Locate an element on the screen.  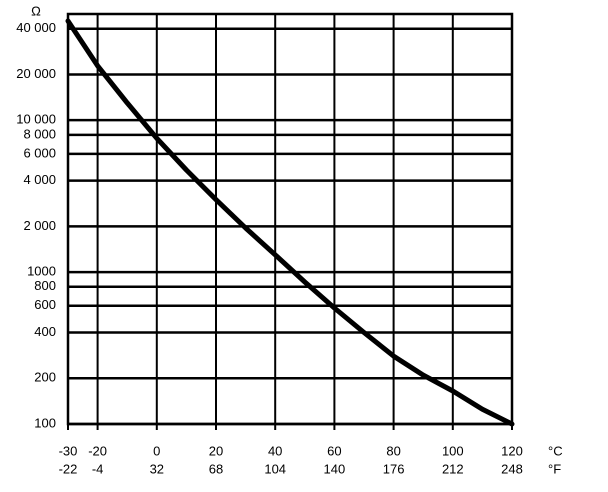
x2-tick-label: 248 is located at coordinates (512, 468).